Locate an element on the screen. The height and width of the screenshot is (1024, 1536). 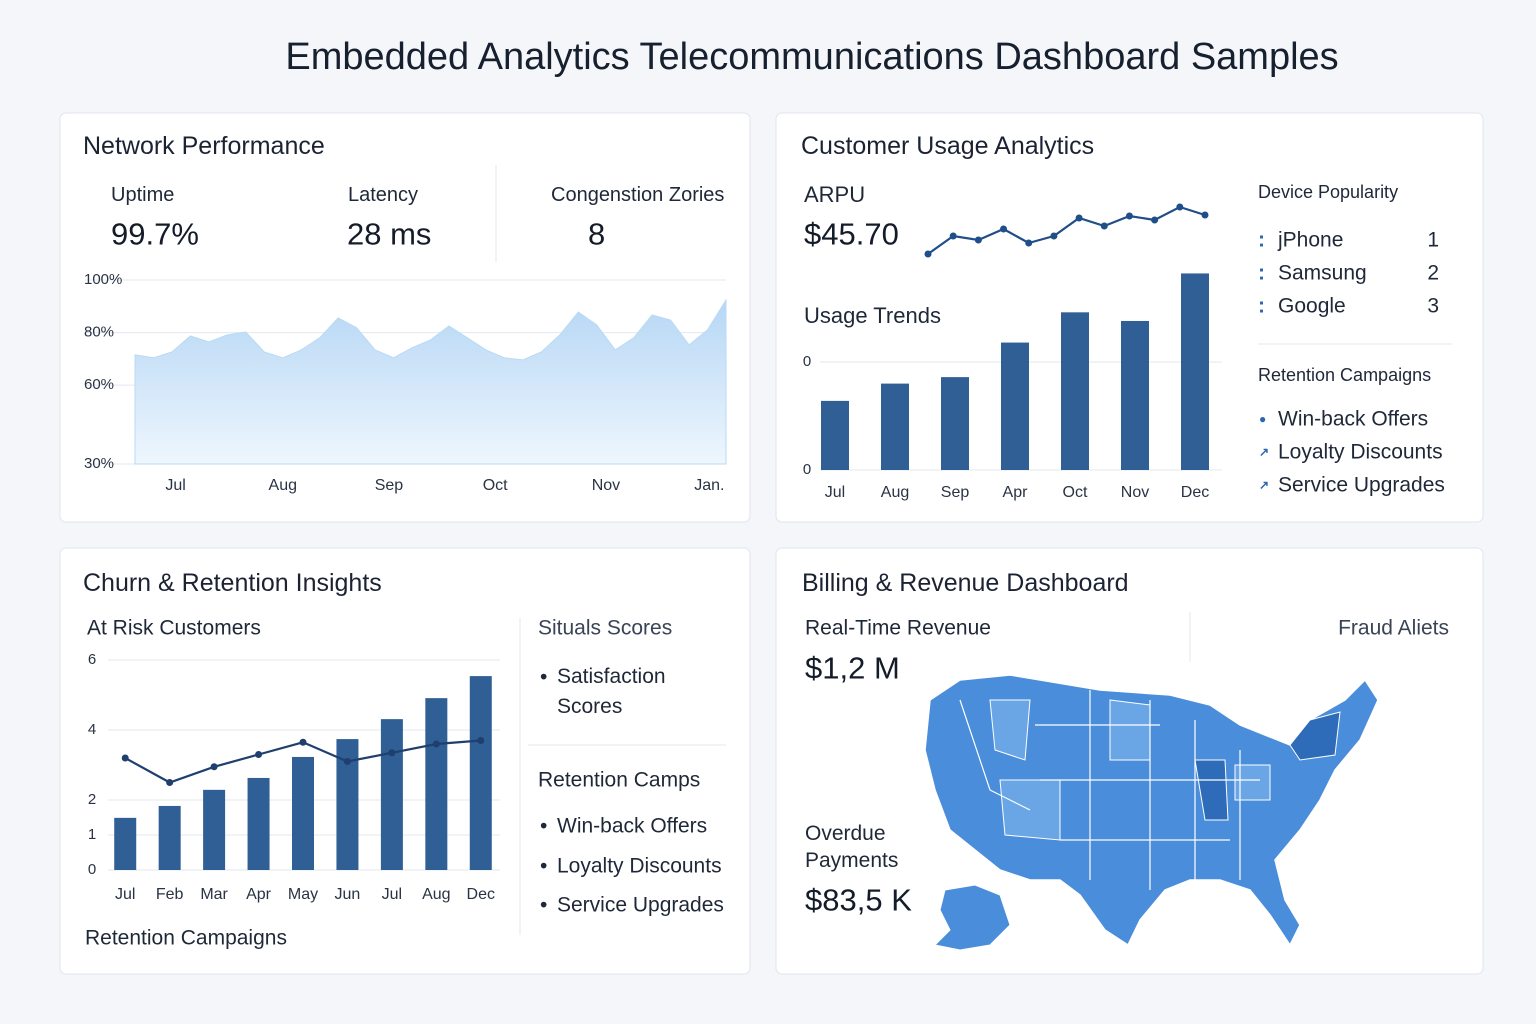
y-tick-label: 100% is located at coordinates (103, 279).